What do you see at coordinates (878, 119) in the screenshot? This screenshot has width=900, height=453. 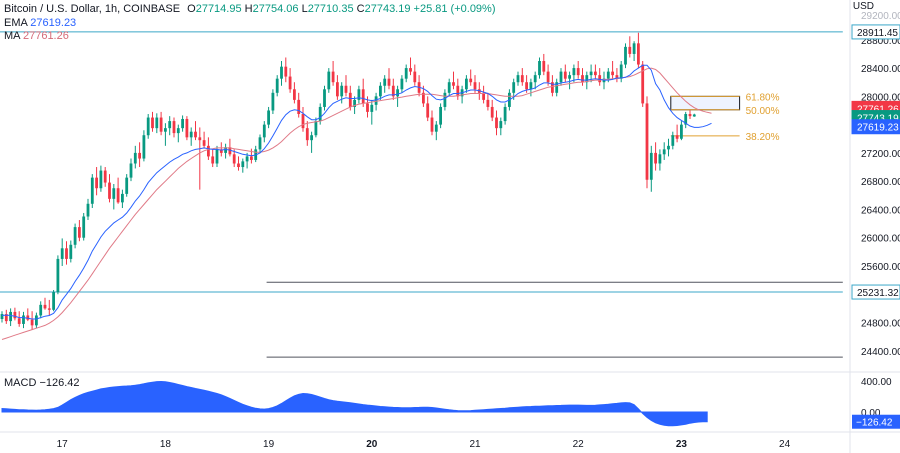 I see `price-label-text: 27743.19` at bounding box center [878, 119].